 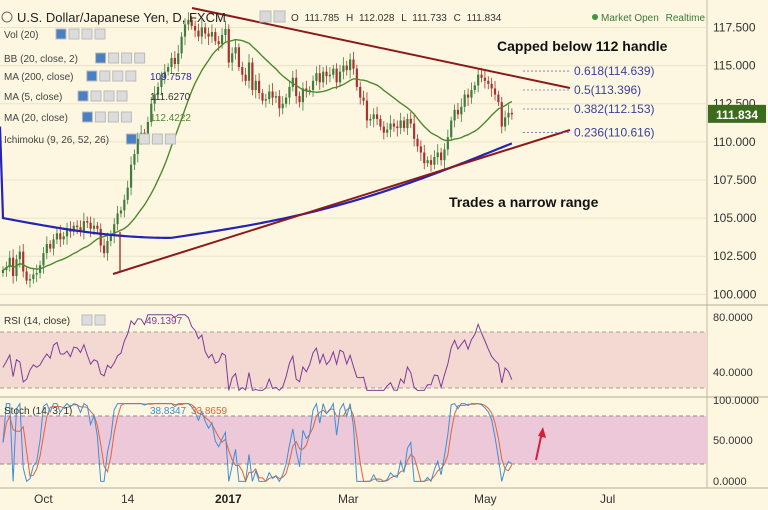 I want to click on header-icons, so click(x=272, y=16).